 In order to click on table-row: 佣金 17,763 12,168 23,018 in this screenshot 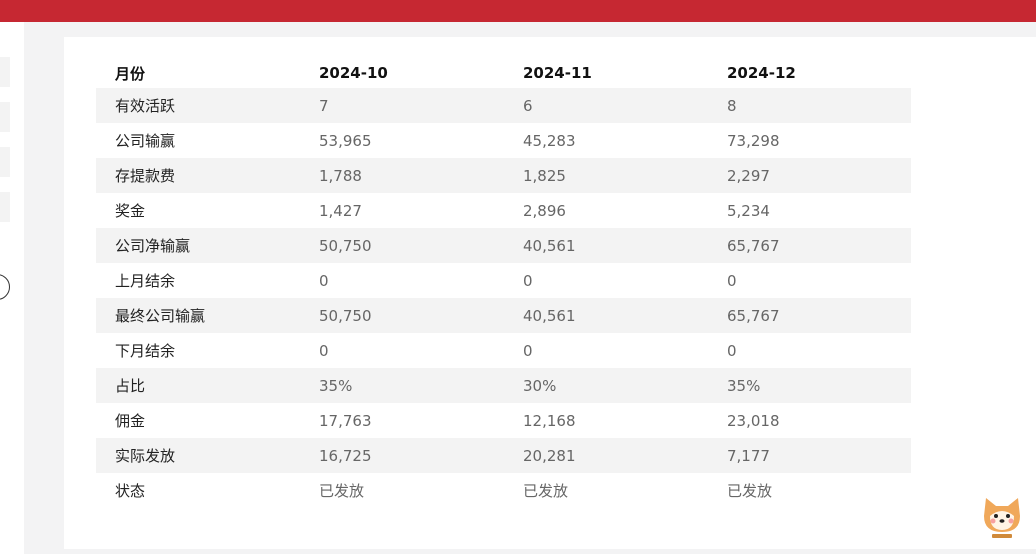, I will do `click(503, 420)`.